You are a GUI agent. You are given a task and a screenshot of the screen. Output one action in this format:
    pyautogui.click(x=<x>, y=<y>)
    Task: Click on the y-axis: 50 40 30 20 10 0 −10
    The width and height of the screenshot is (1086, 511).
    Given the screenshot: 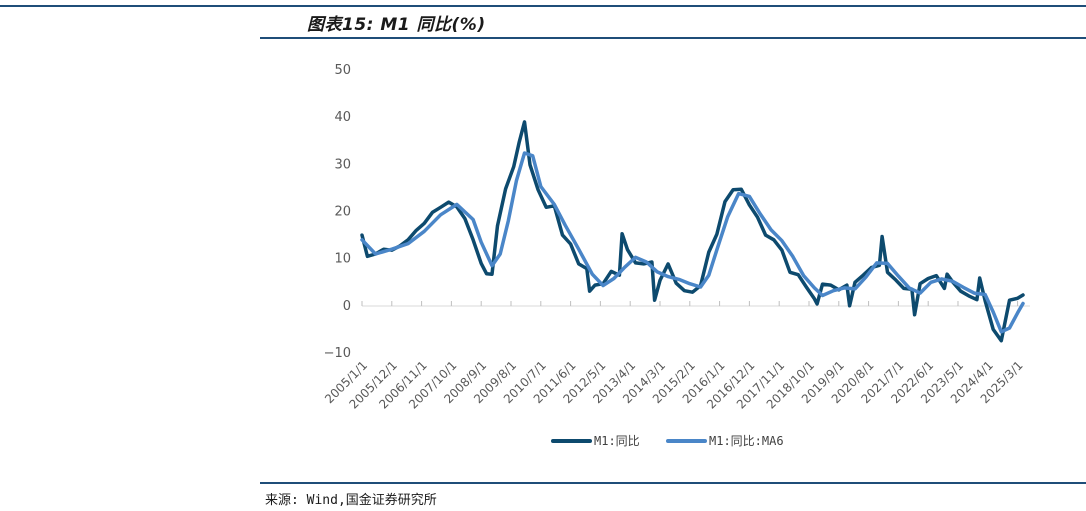 What is the action you would take?
    pyautogui.click(x=337, y=212)
    